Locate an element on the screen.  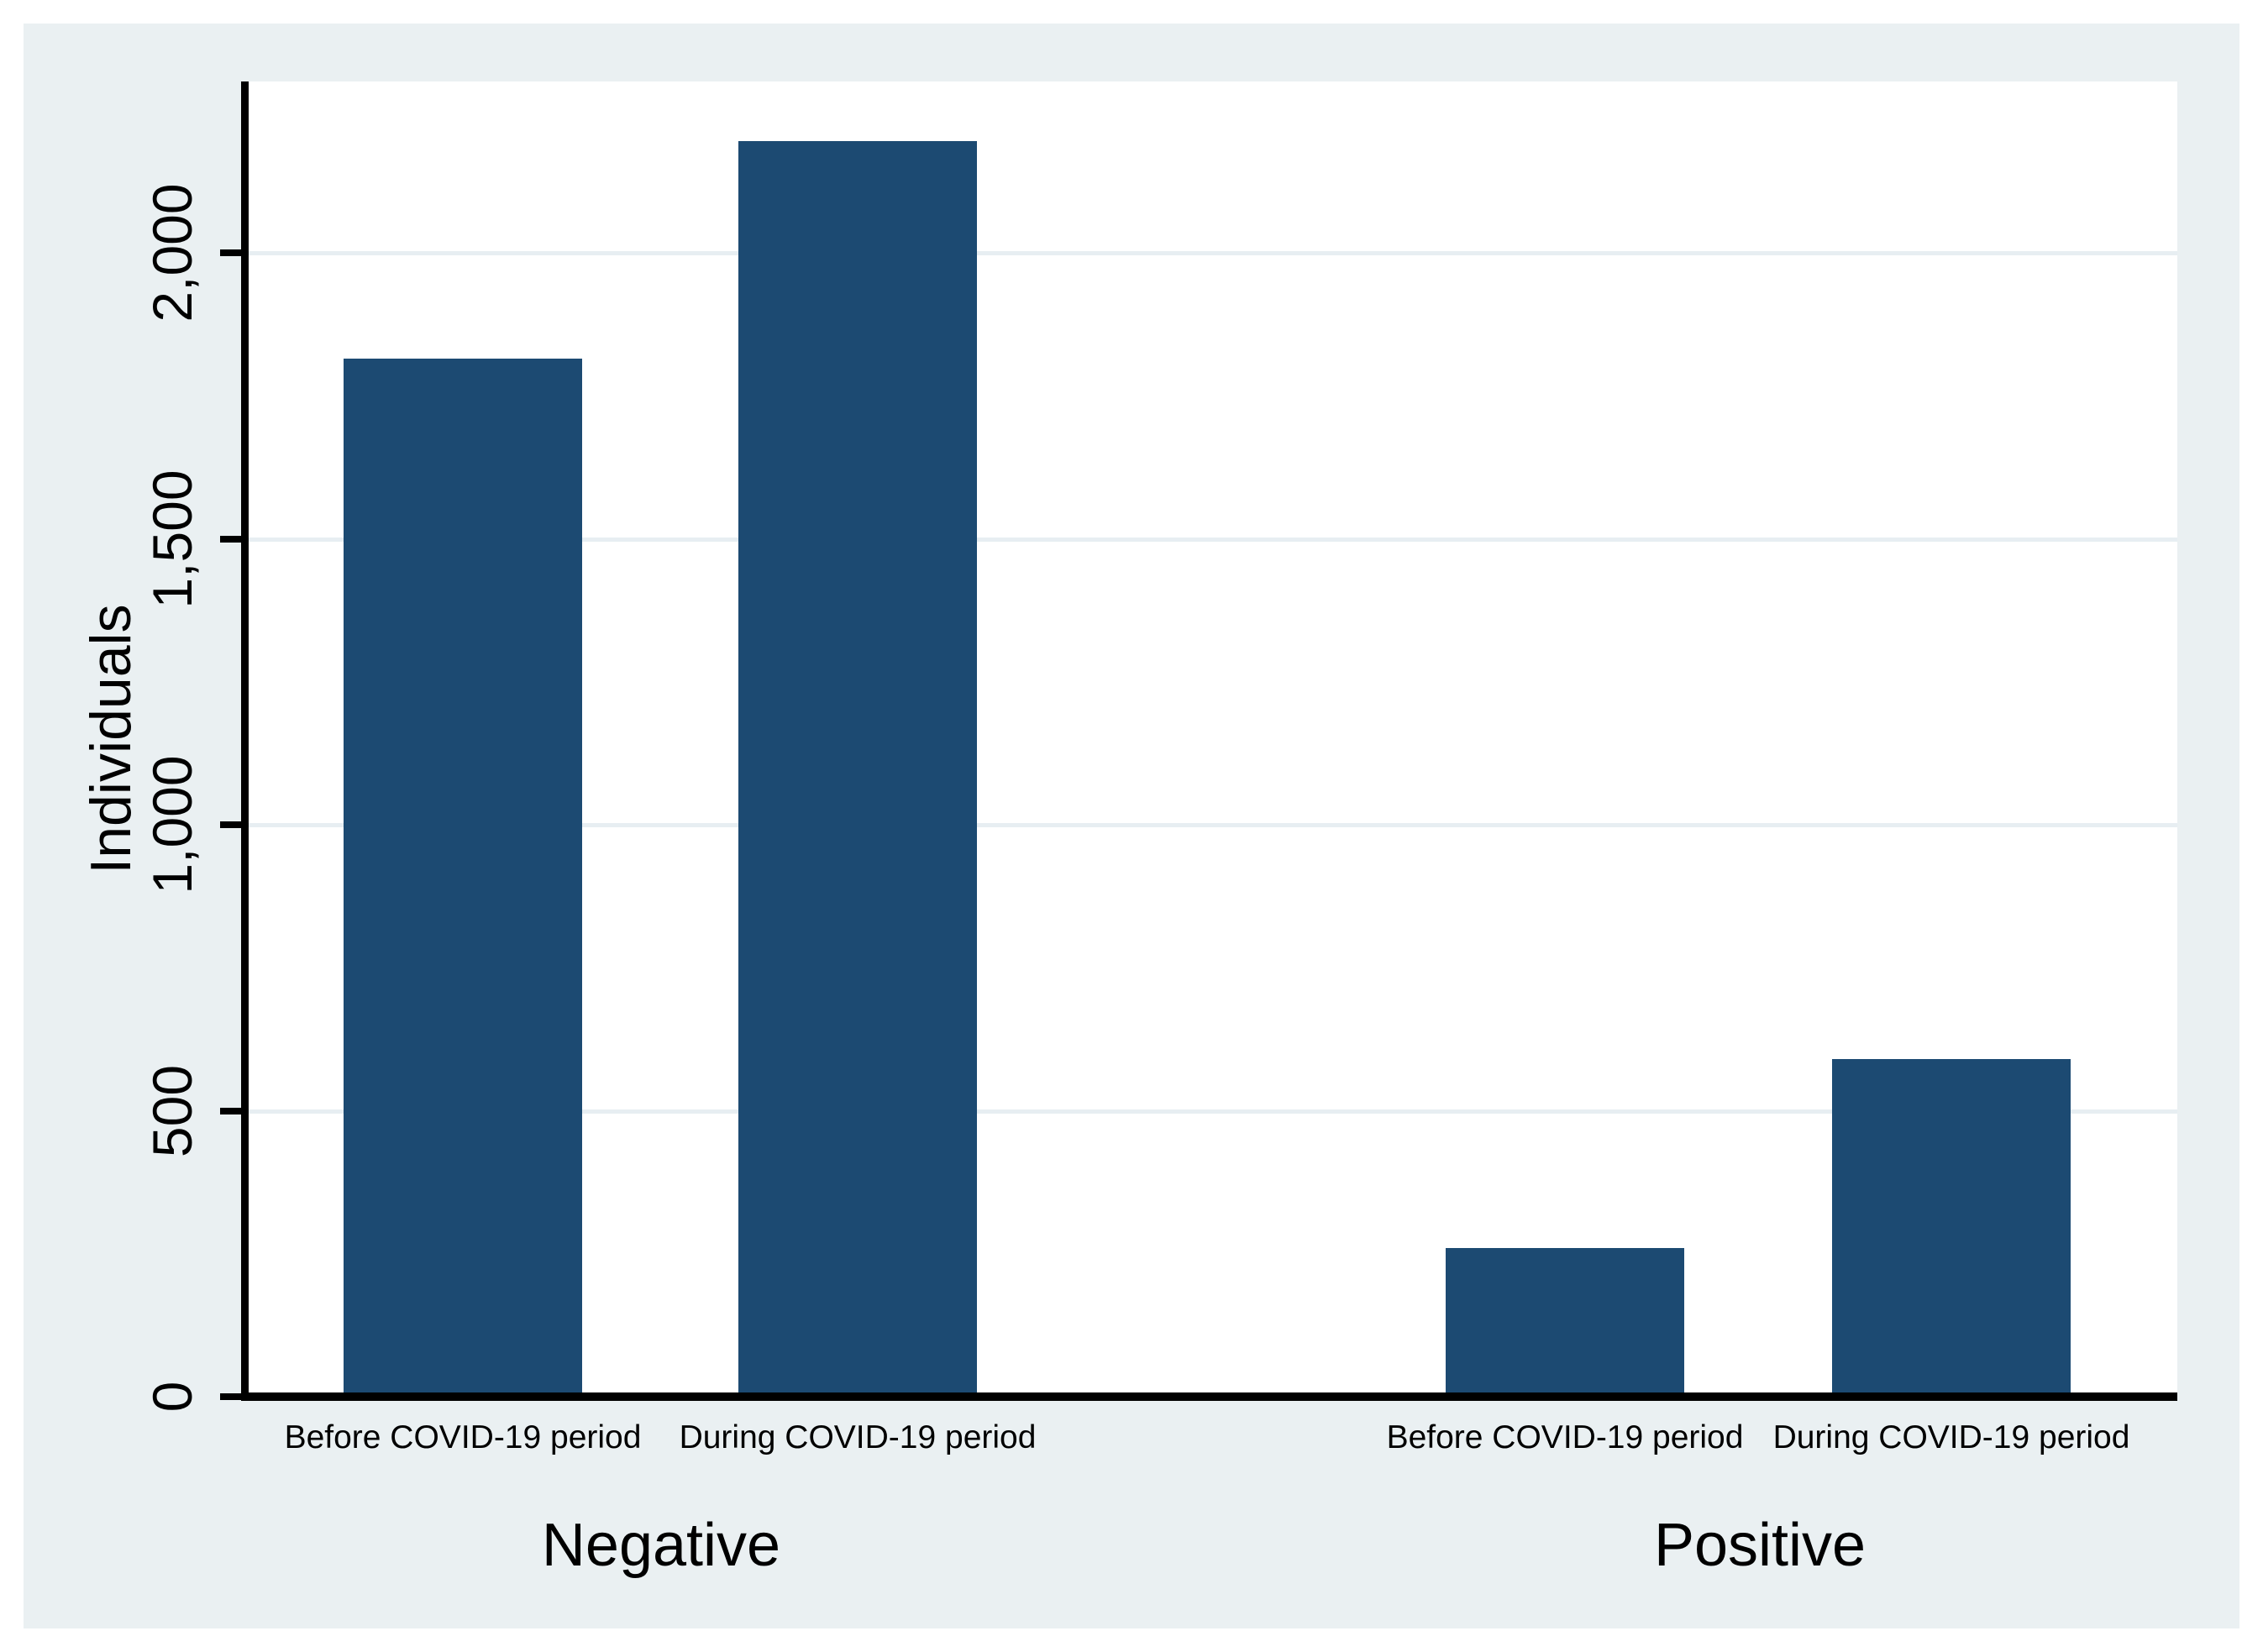
bar-negative-before is located at coordinates (463, 878).